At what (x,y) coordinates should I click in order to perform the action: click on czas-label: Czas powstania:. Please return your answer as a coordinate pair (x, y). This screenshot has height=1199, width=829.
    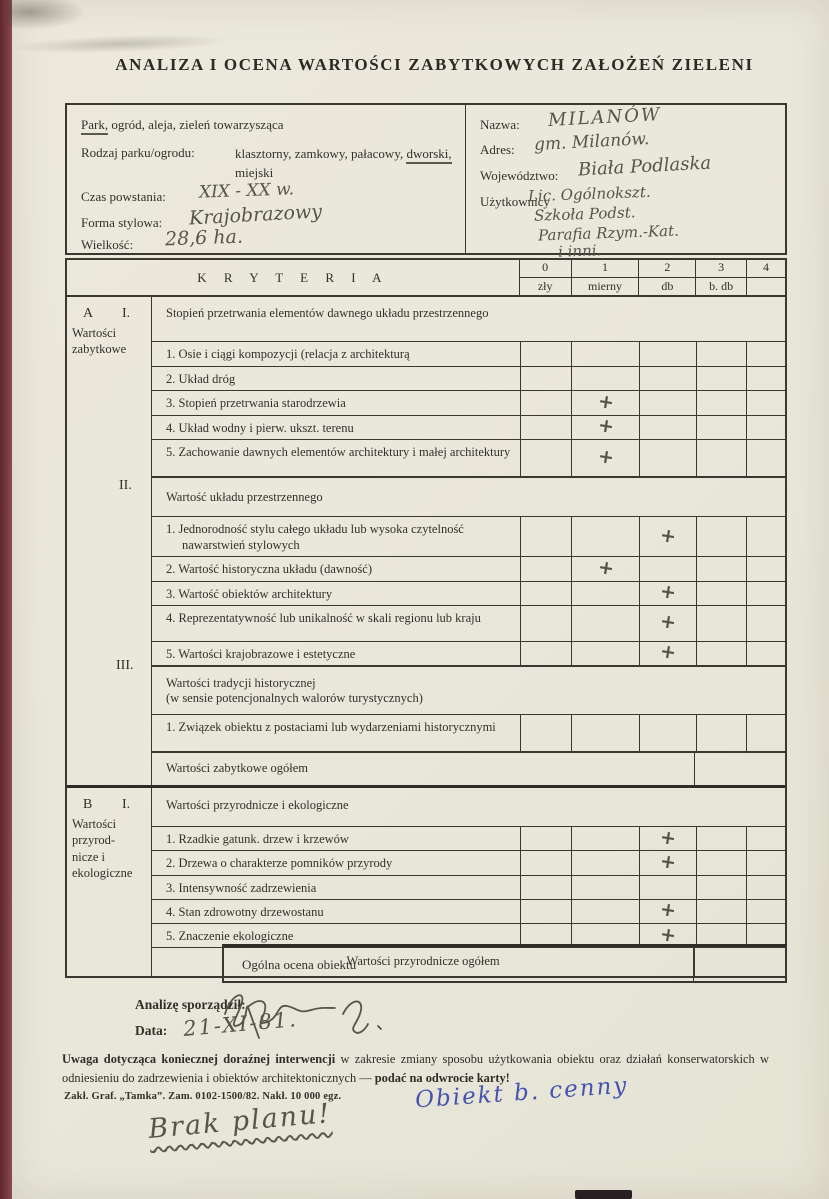
    Looking at the image, I should click on (123, 196).